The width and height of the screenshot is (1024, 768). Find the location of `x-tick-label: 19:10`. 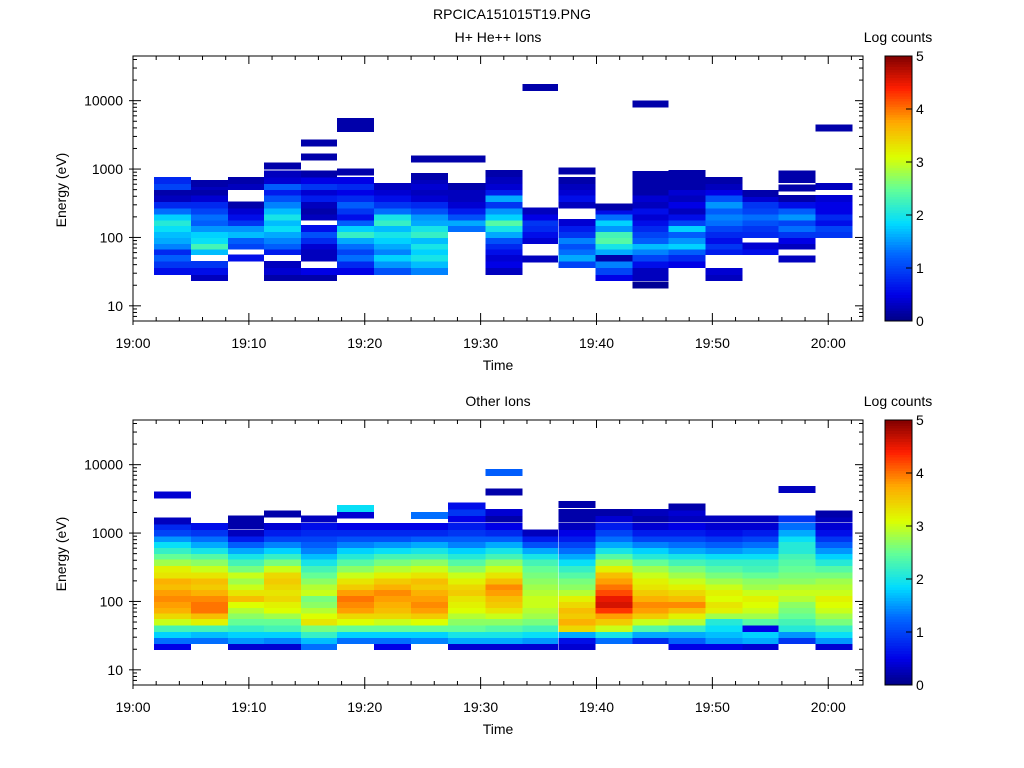

x-tick-label: 19:10 is located at coordinates (248, 343).